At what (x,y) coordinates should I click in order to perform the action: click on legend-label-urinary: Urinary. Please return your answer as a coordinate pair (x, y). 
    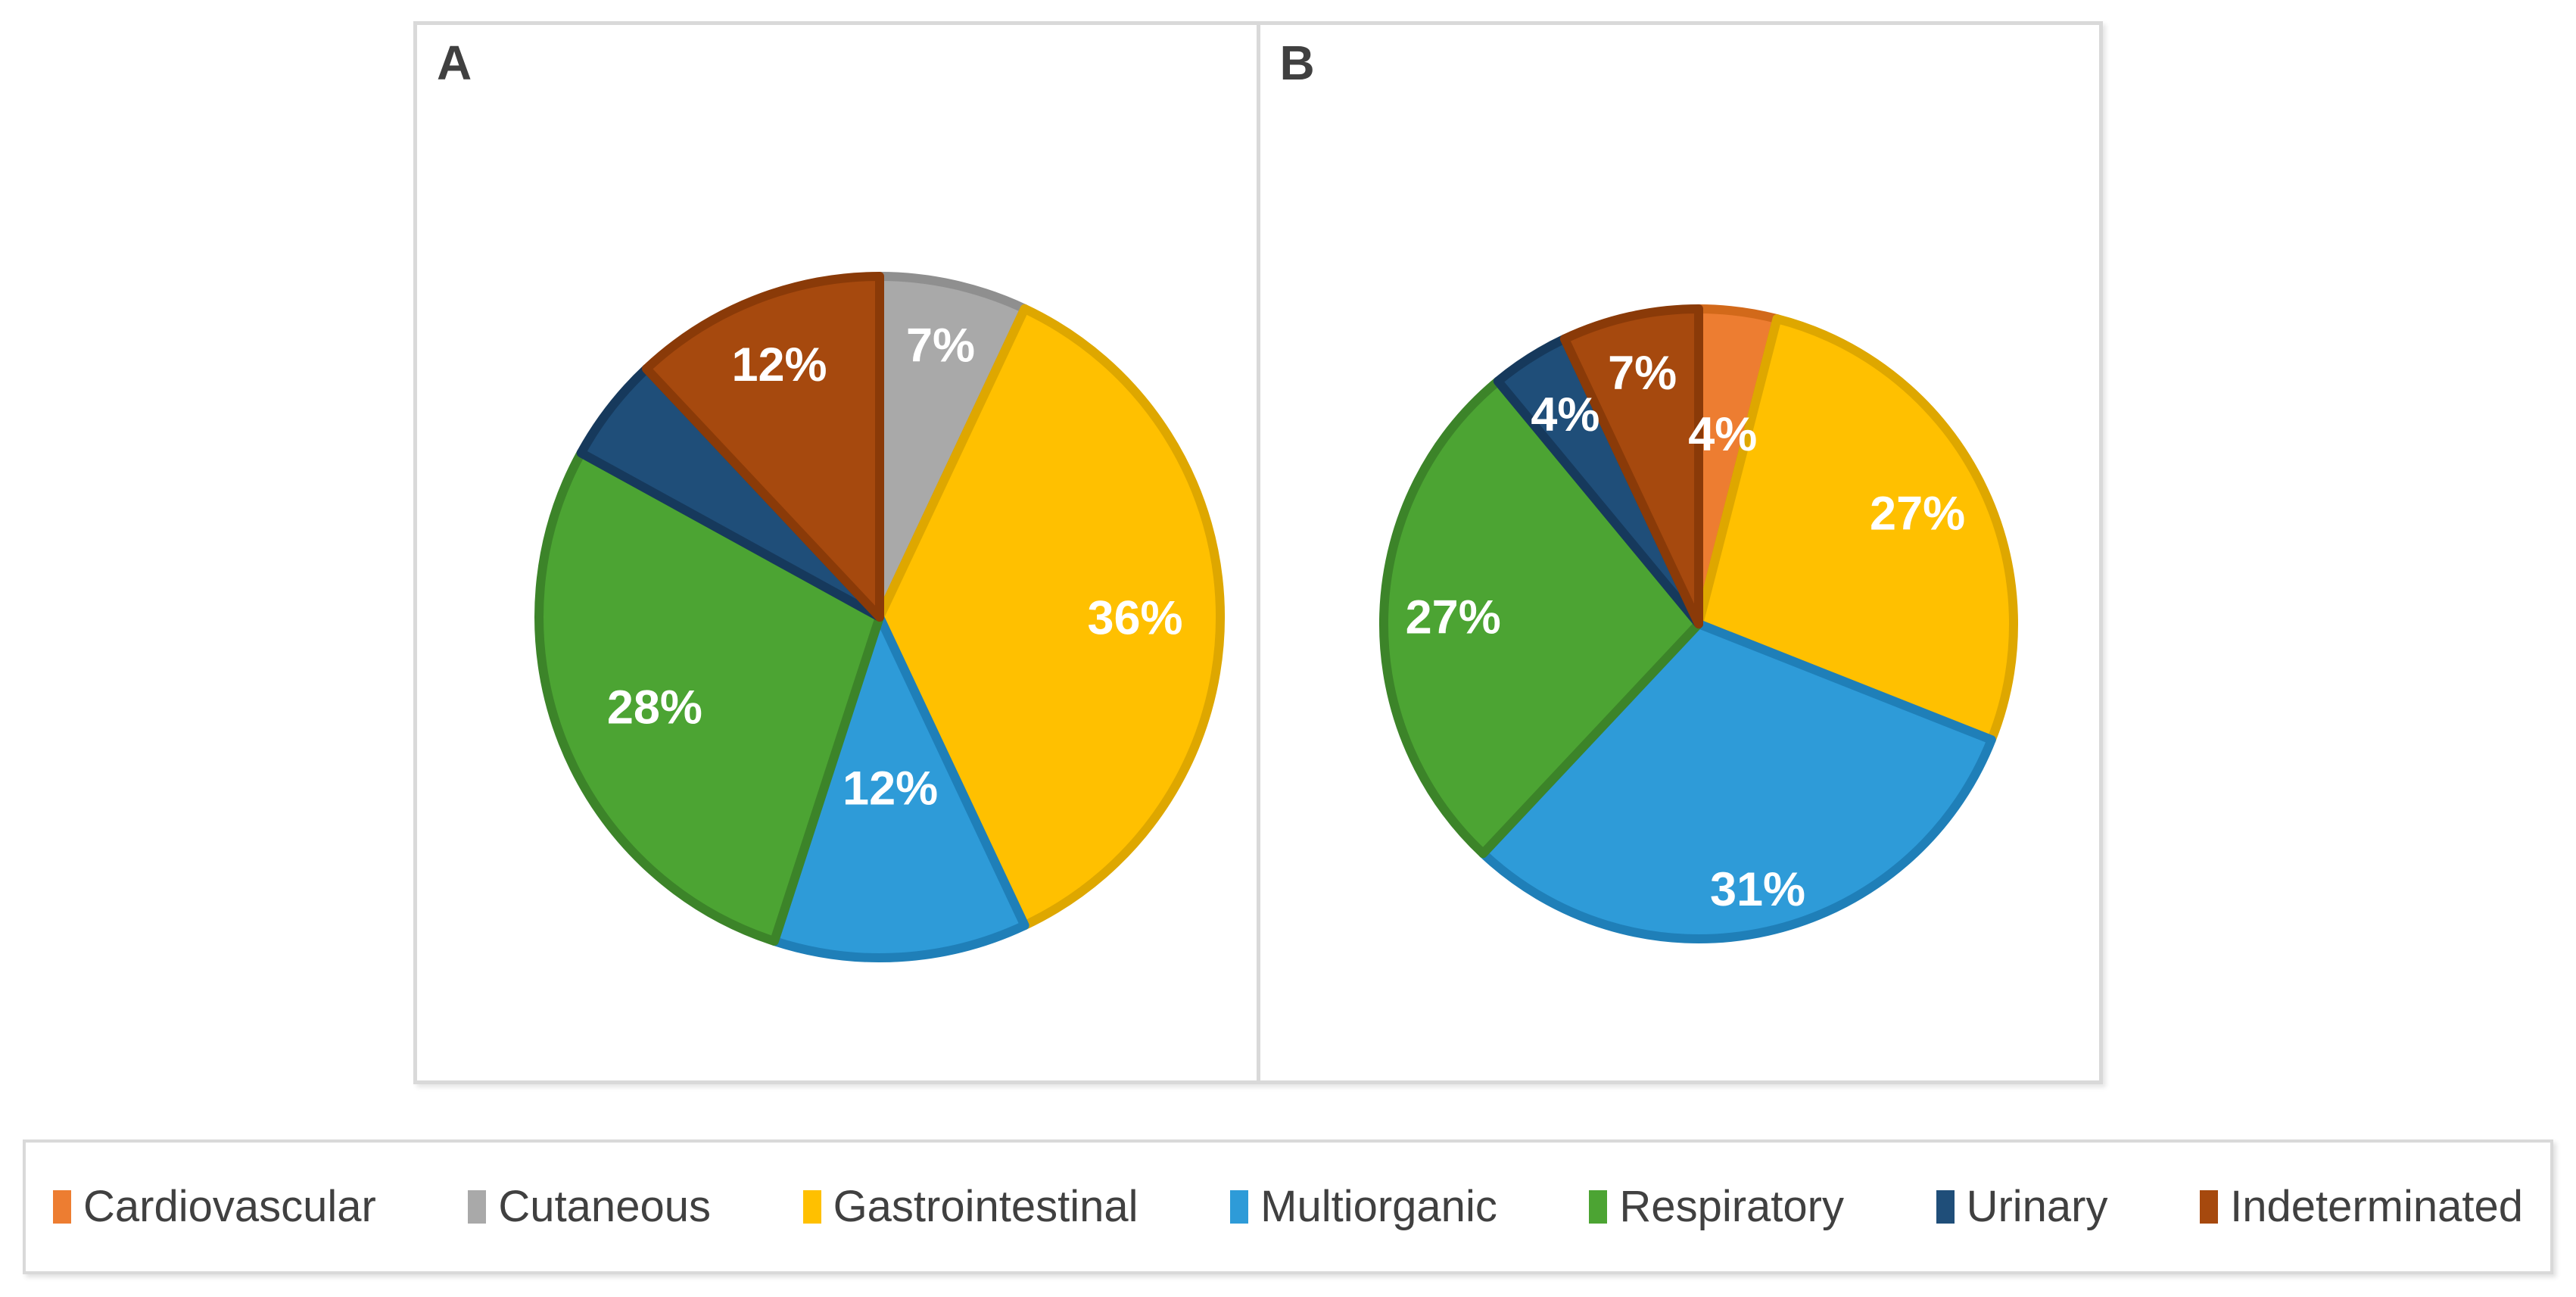
    Looking at the image, I should click on (2037, 1207).